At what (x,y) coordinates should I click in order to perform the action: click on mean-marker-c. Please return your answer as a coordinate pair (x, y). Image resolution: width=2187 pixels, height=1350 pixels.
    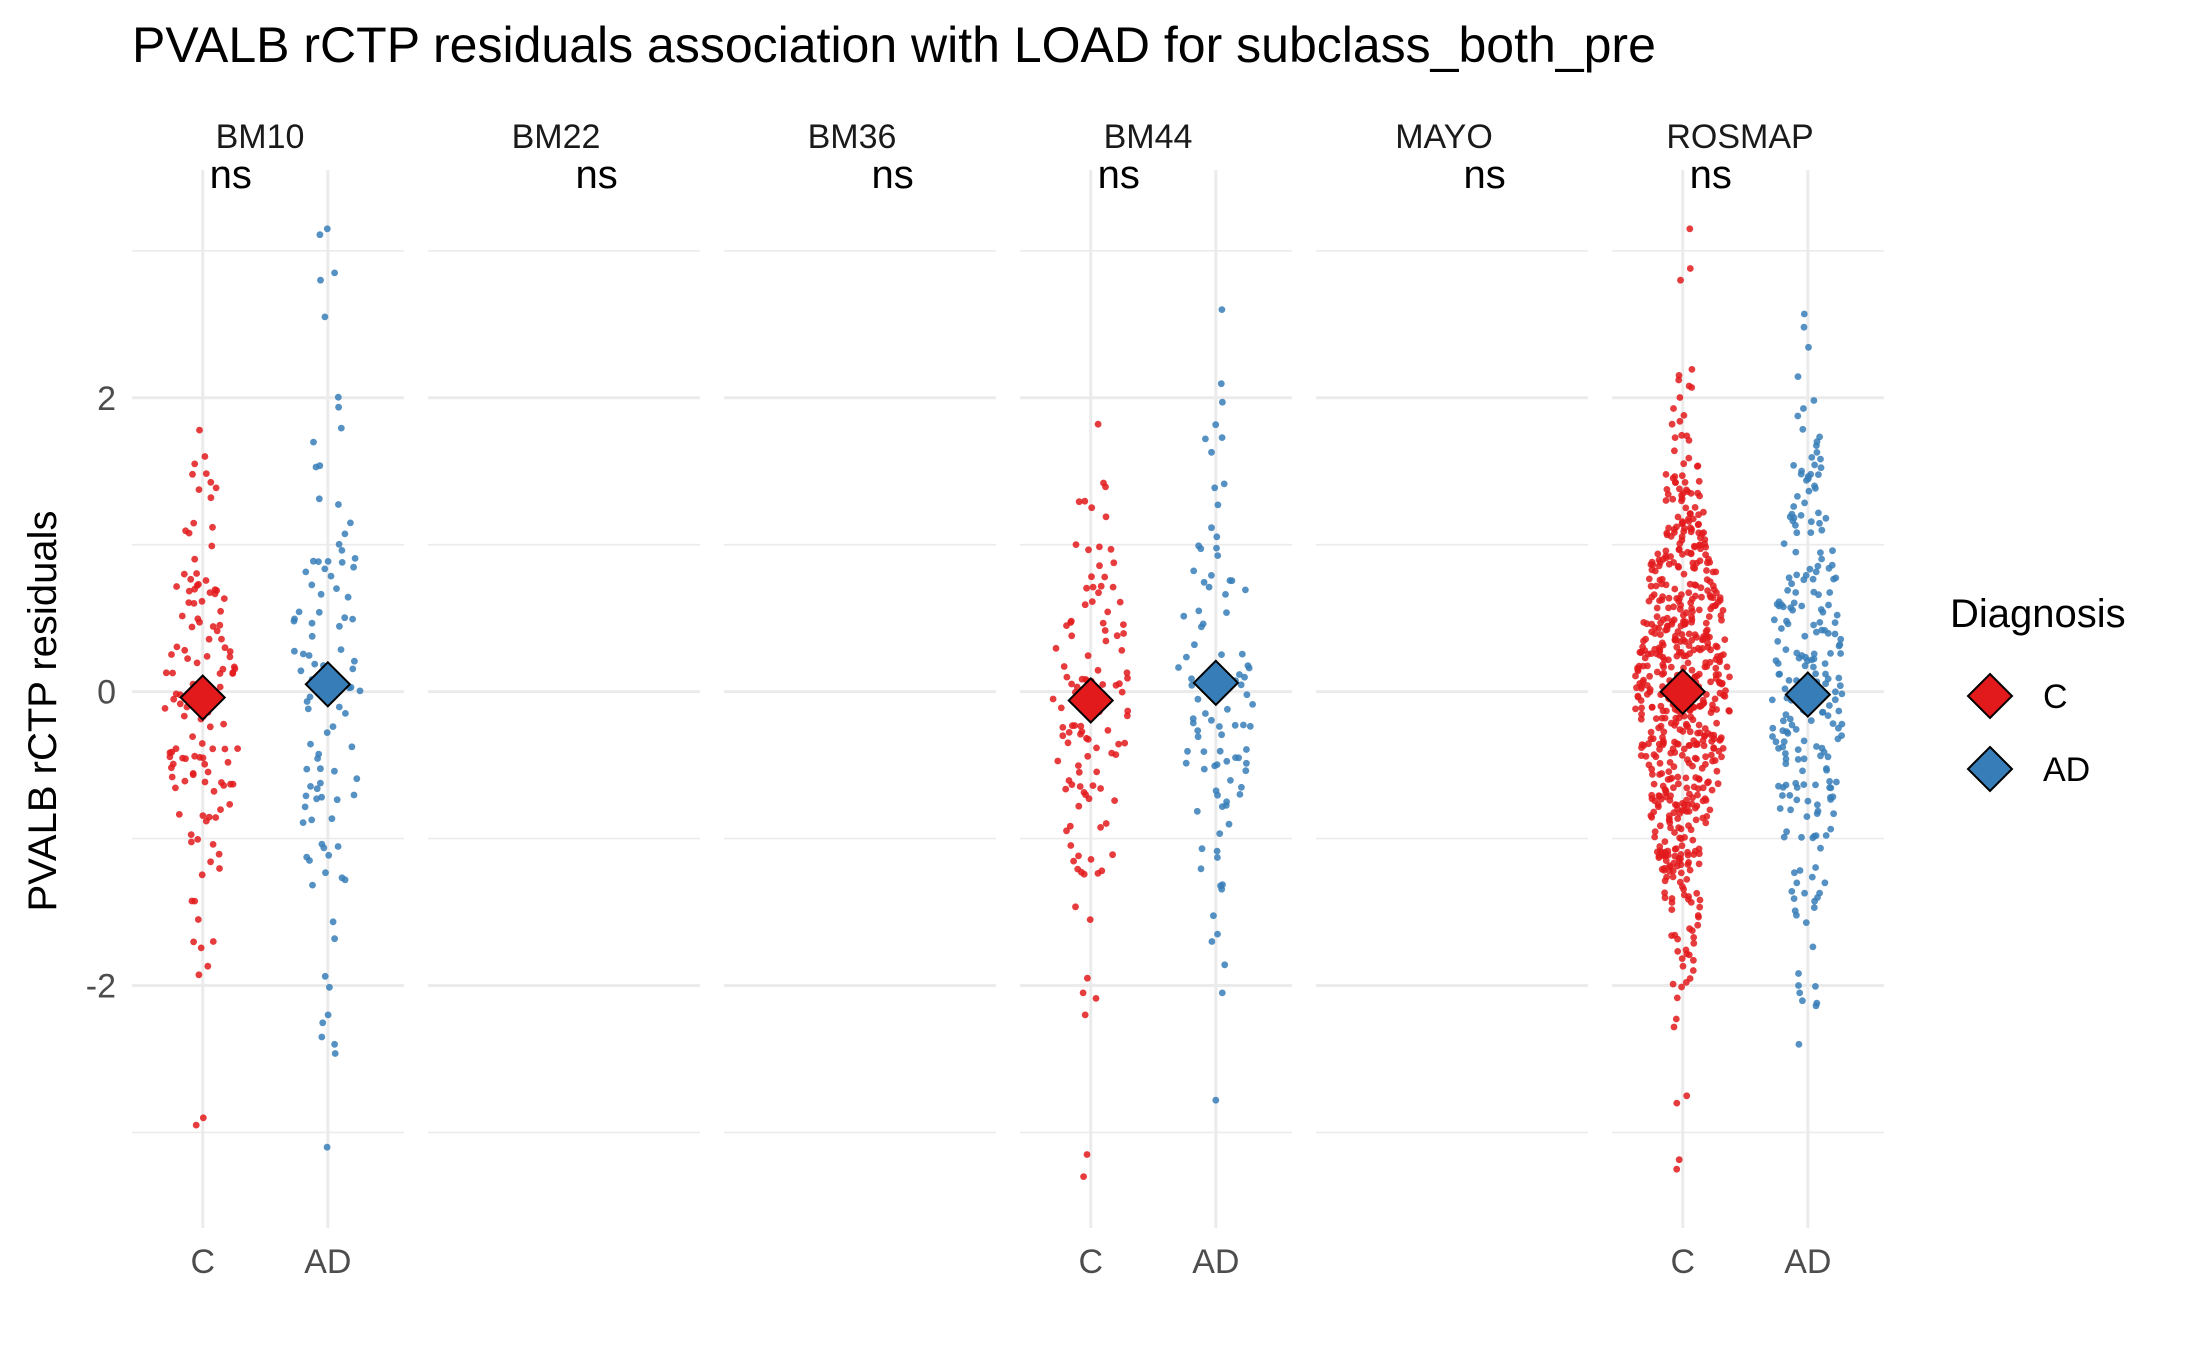
    Looking at the image, I should click on (203, 697).